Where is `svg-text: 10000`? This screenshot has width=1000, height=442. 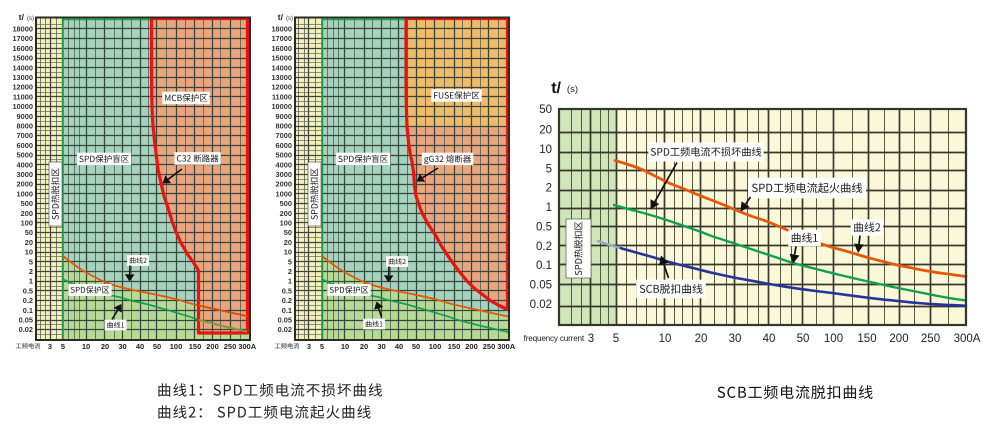
svg-text: 10000 is located at coordinates (22, 106).